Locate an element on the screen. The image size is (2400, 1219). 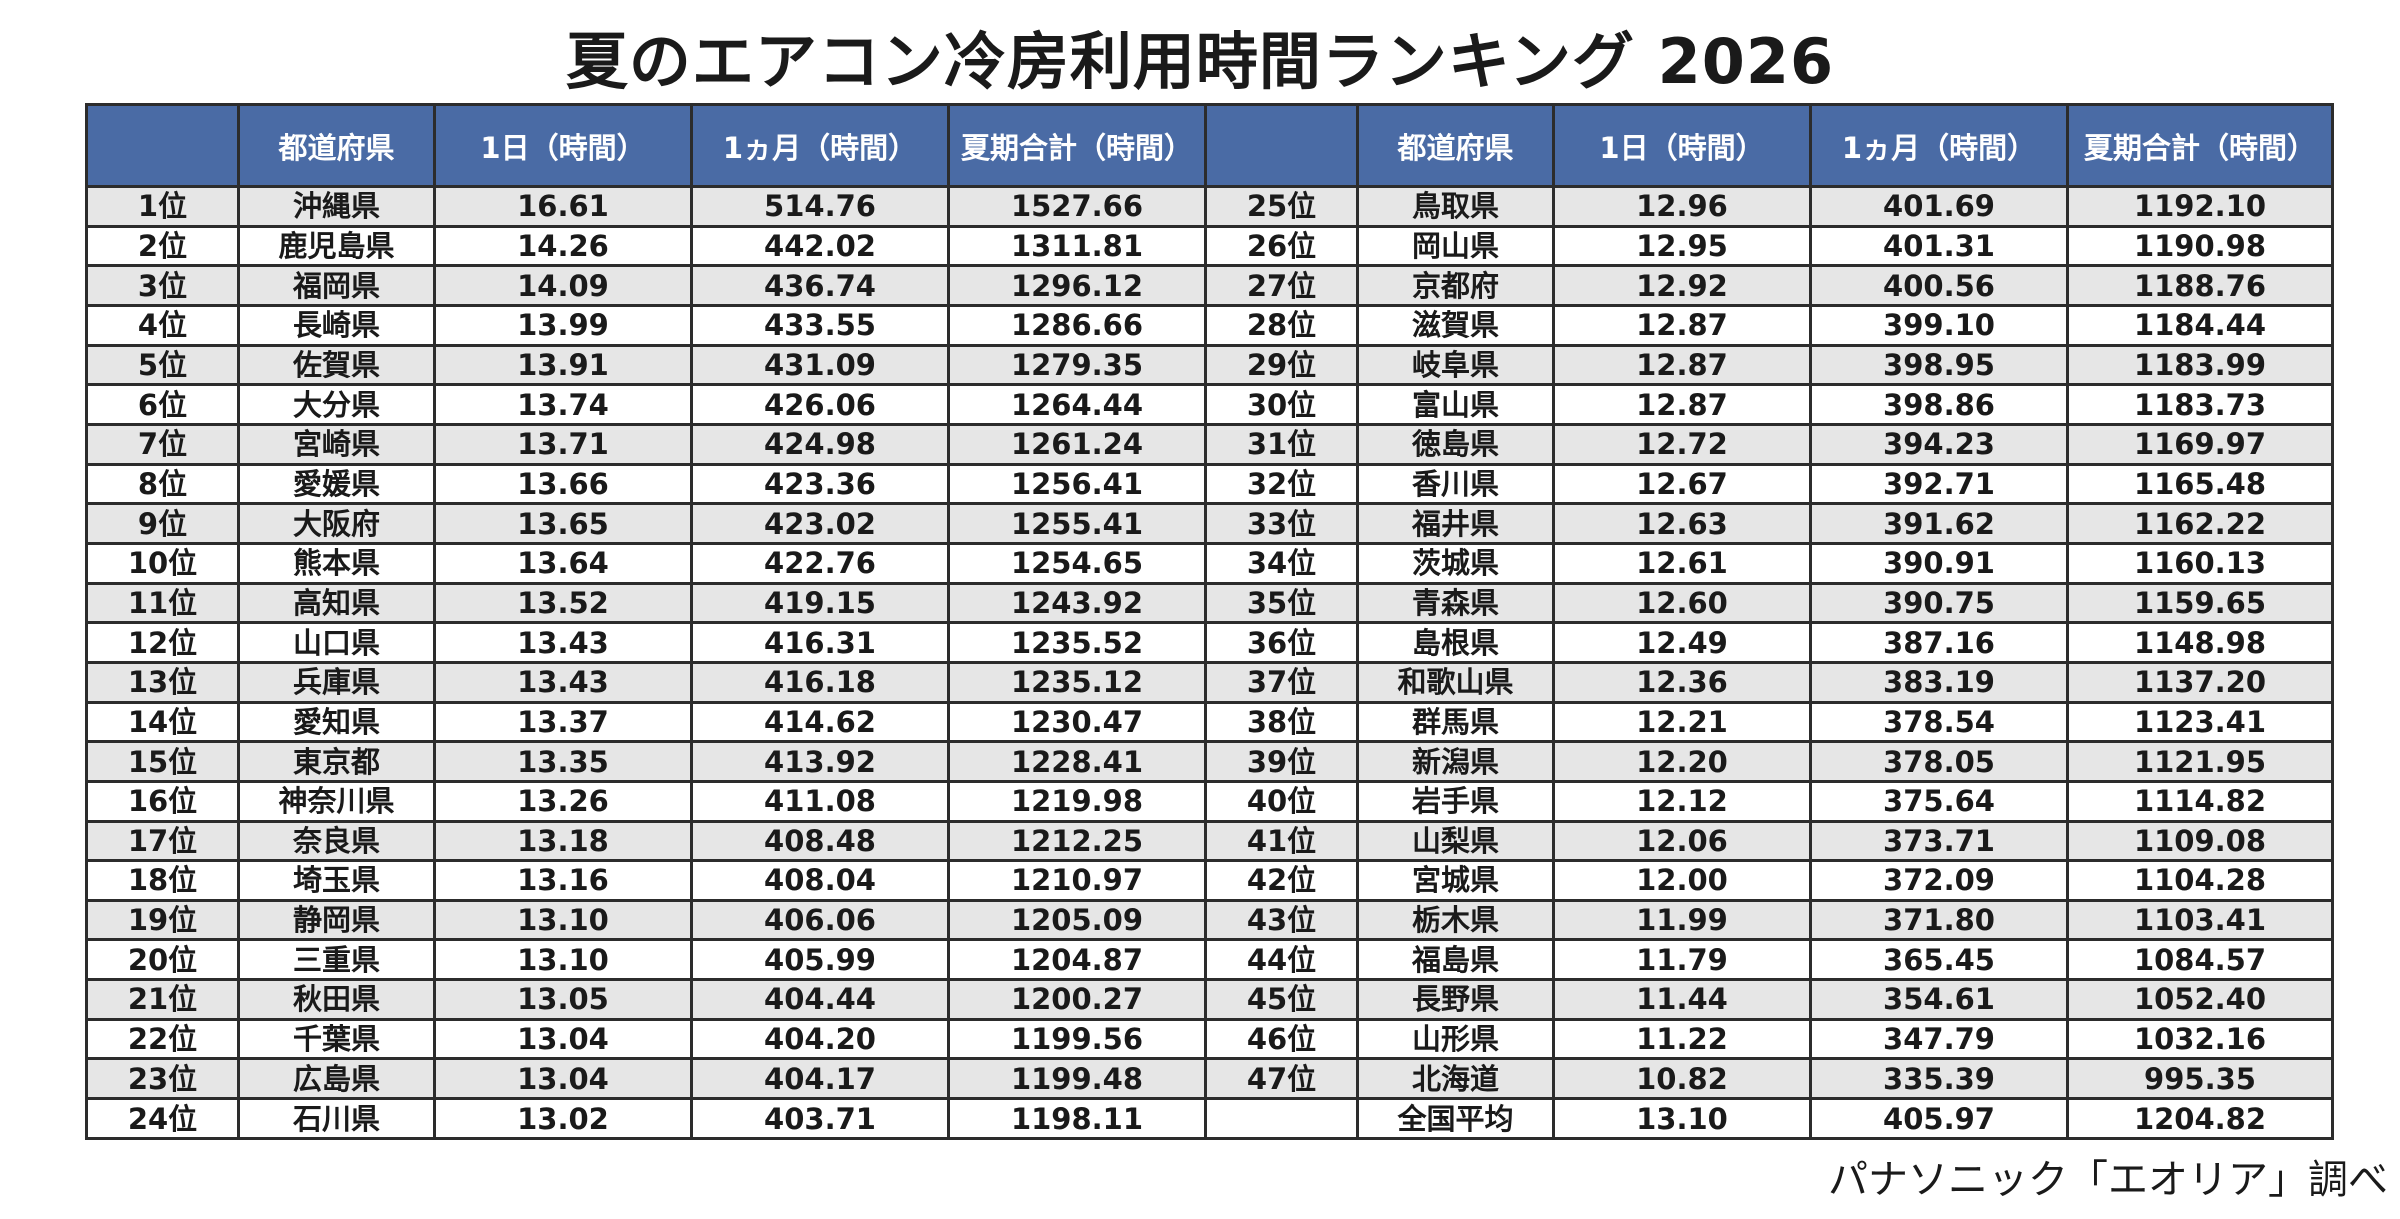
prefecture-cell: 滋賀県 is located at coordinates (1455, 325).